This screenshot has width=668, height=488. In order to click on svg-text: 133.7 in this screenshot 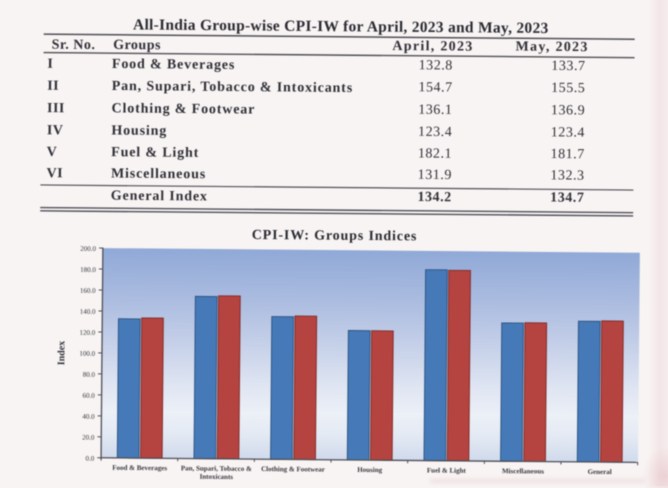, I will do `click(568, 66)`.